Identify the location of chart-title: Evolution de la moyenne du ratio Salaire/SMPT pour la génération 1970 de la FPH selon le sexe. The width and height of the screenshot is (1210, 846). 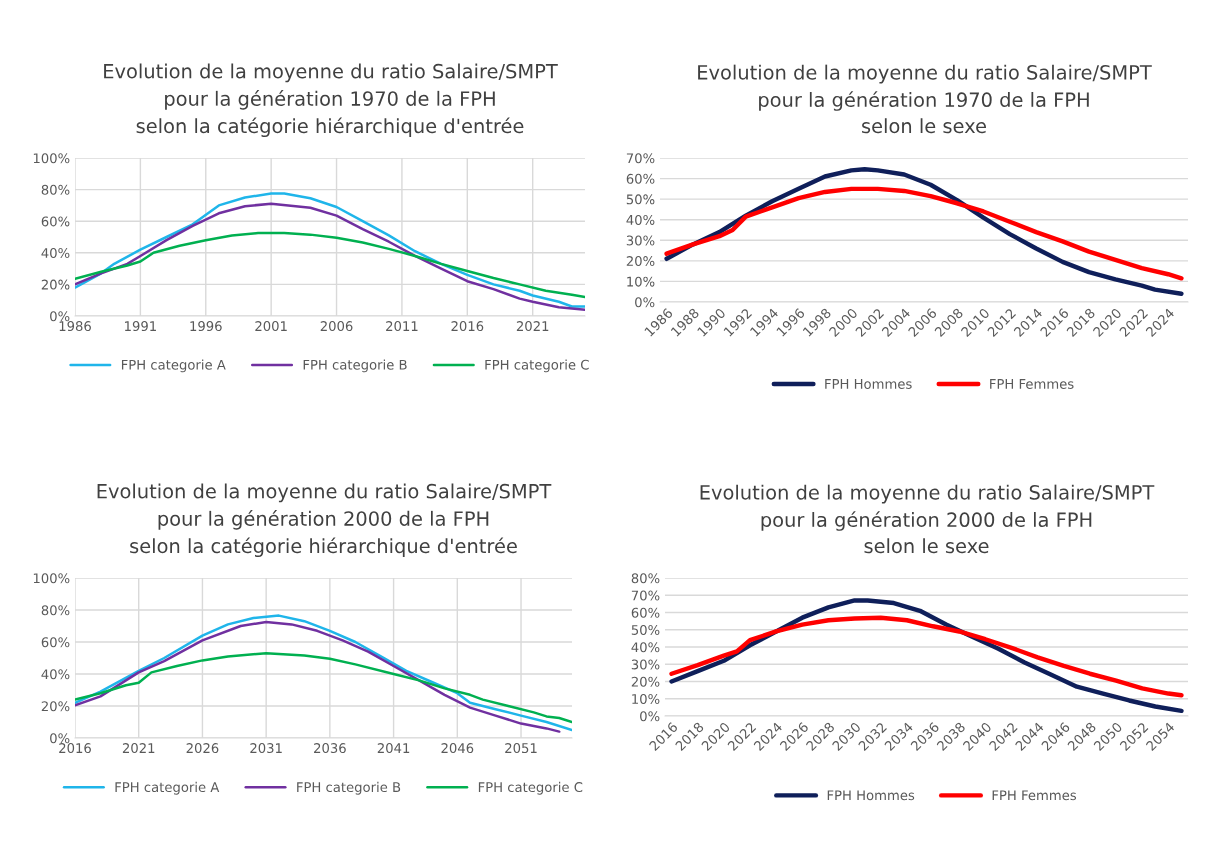
(925, 99).